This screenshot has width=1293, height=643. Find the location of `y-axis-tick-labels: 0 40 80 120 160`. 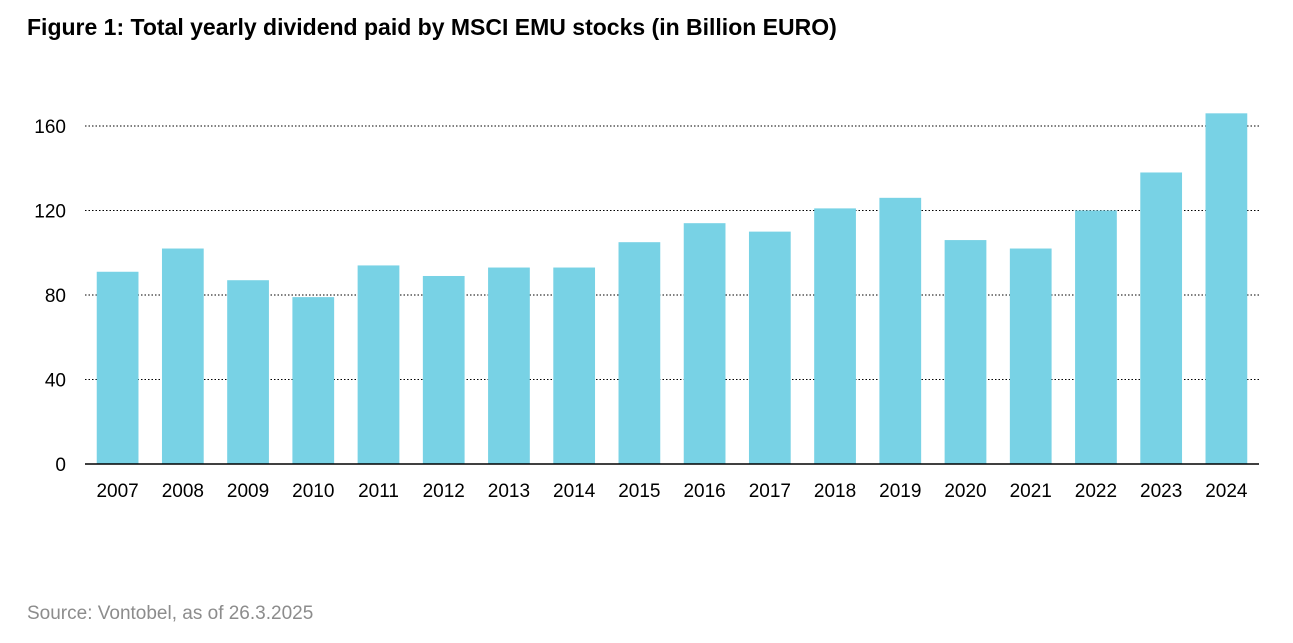

y-axis-tick-labels: 0 40 80 120 160 is located at coordinates (50, 296).